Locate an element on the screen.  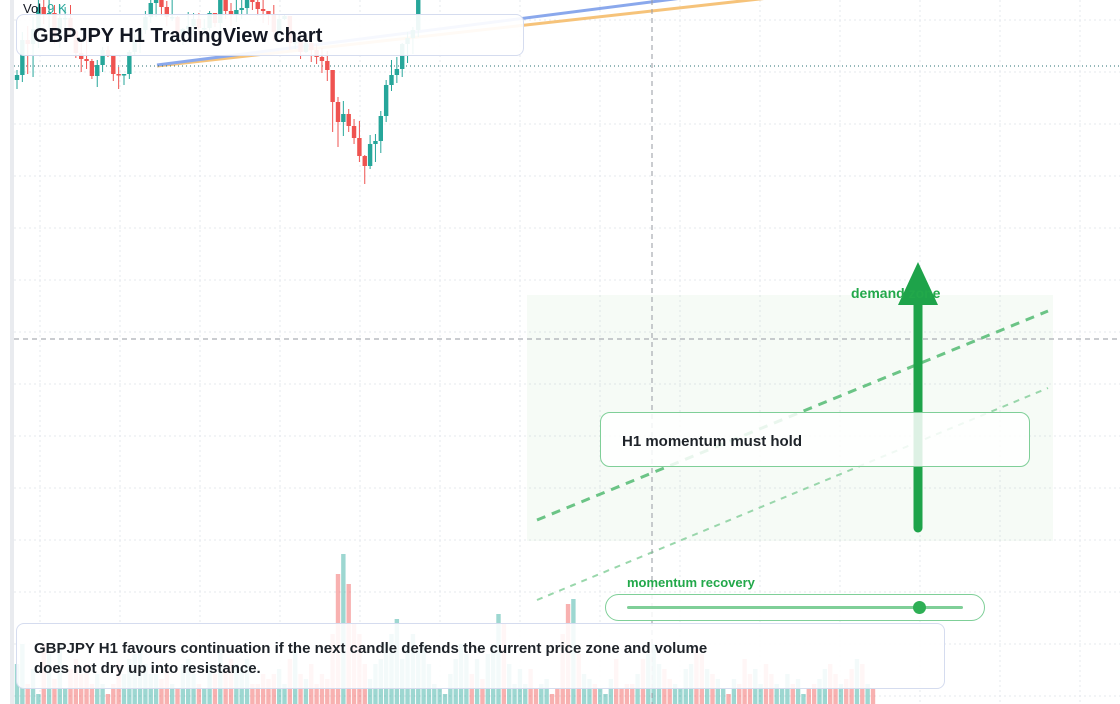
momentum-recovery-label: momentum recovery is located at coordinates (691, 582).